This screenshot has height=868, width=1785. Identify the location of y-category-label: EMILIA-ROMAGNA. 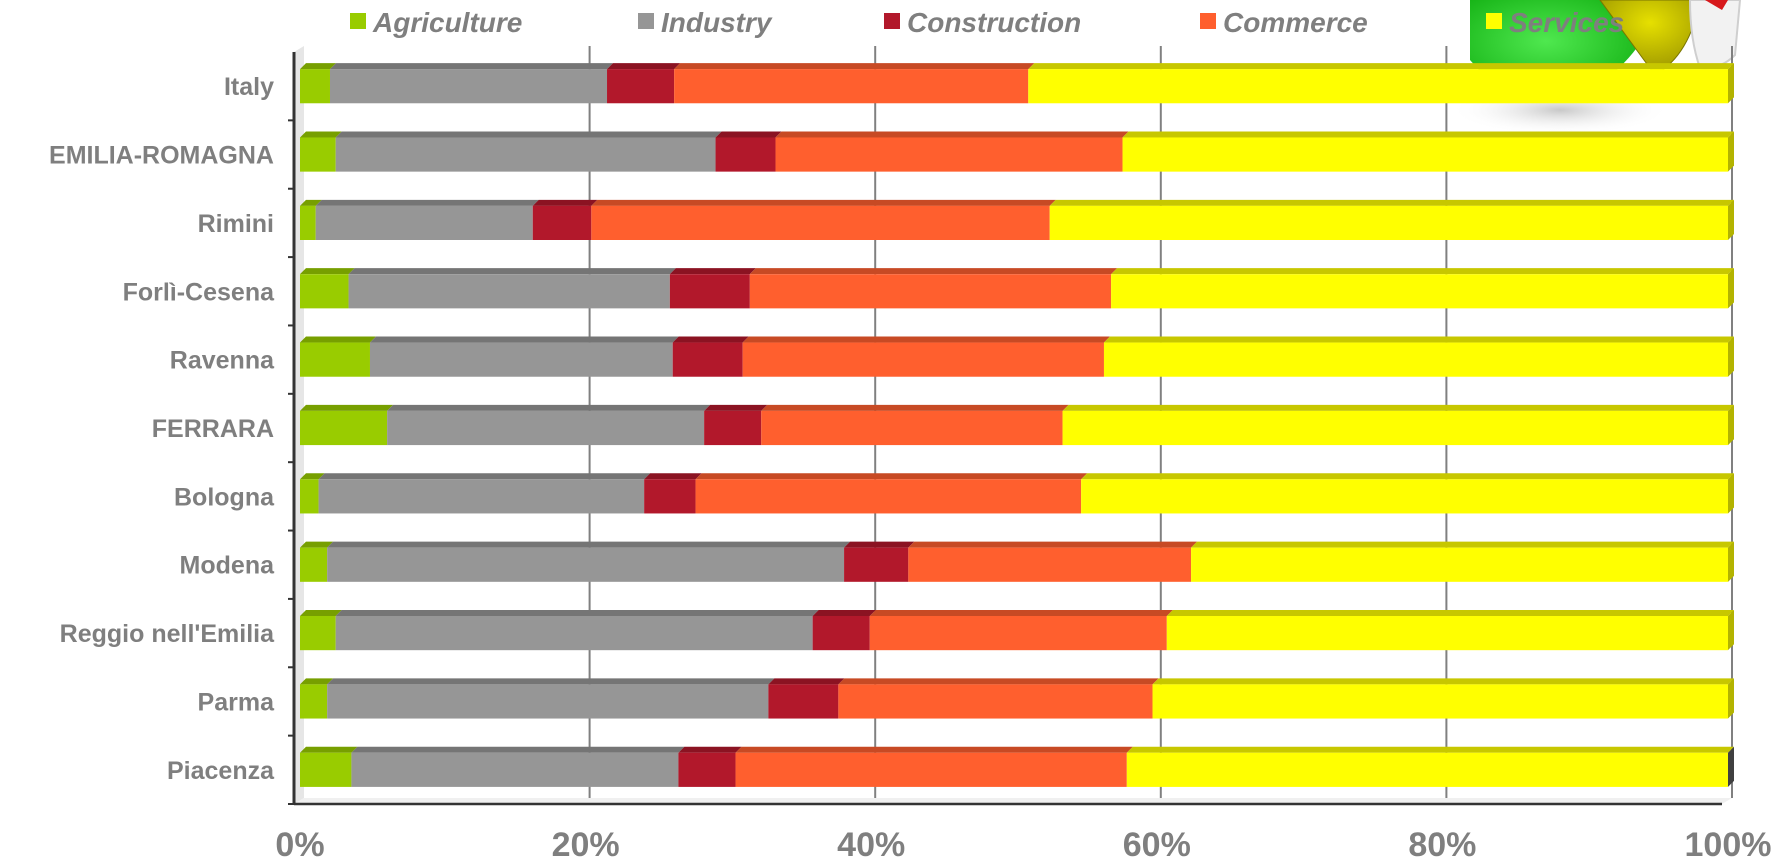
(161, 156).